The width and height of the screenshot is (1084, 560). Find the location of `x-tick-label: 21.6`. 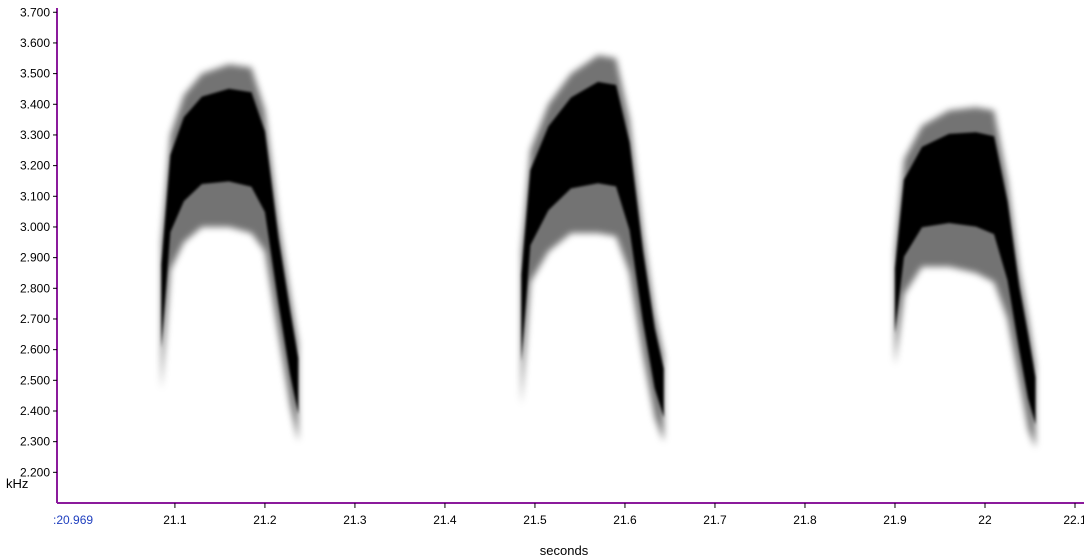

x-tick-label: 21.6 is located at coordinates (625, 520).